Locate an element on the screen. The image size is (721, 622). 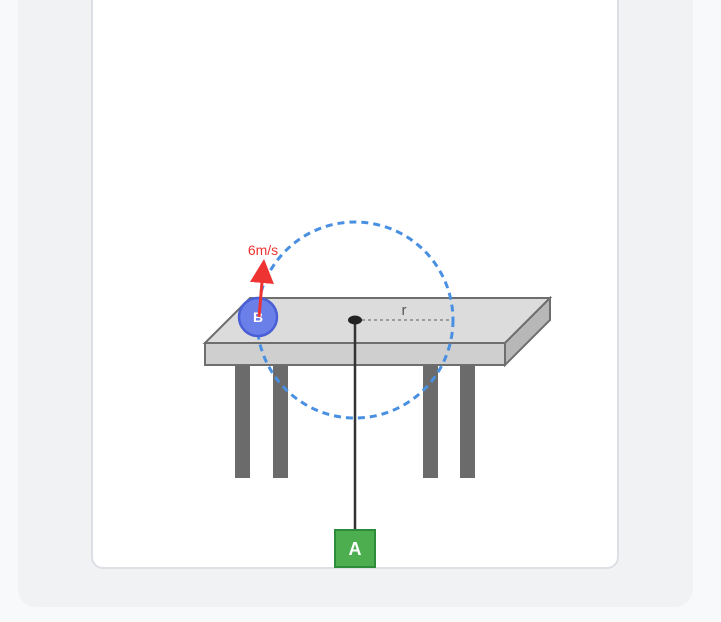
hanging-block-a is located at coordinates (355, 548).